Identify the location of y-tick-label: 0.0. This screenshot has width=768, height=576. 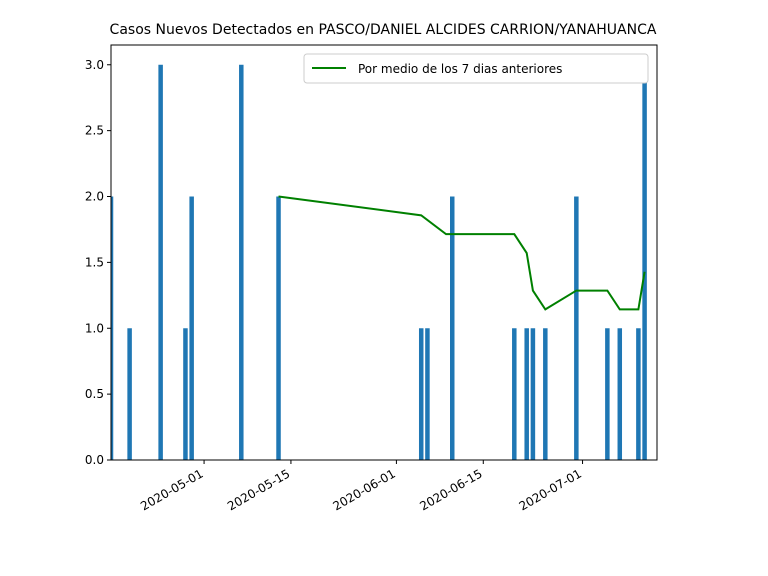
(94, 460).